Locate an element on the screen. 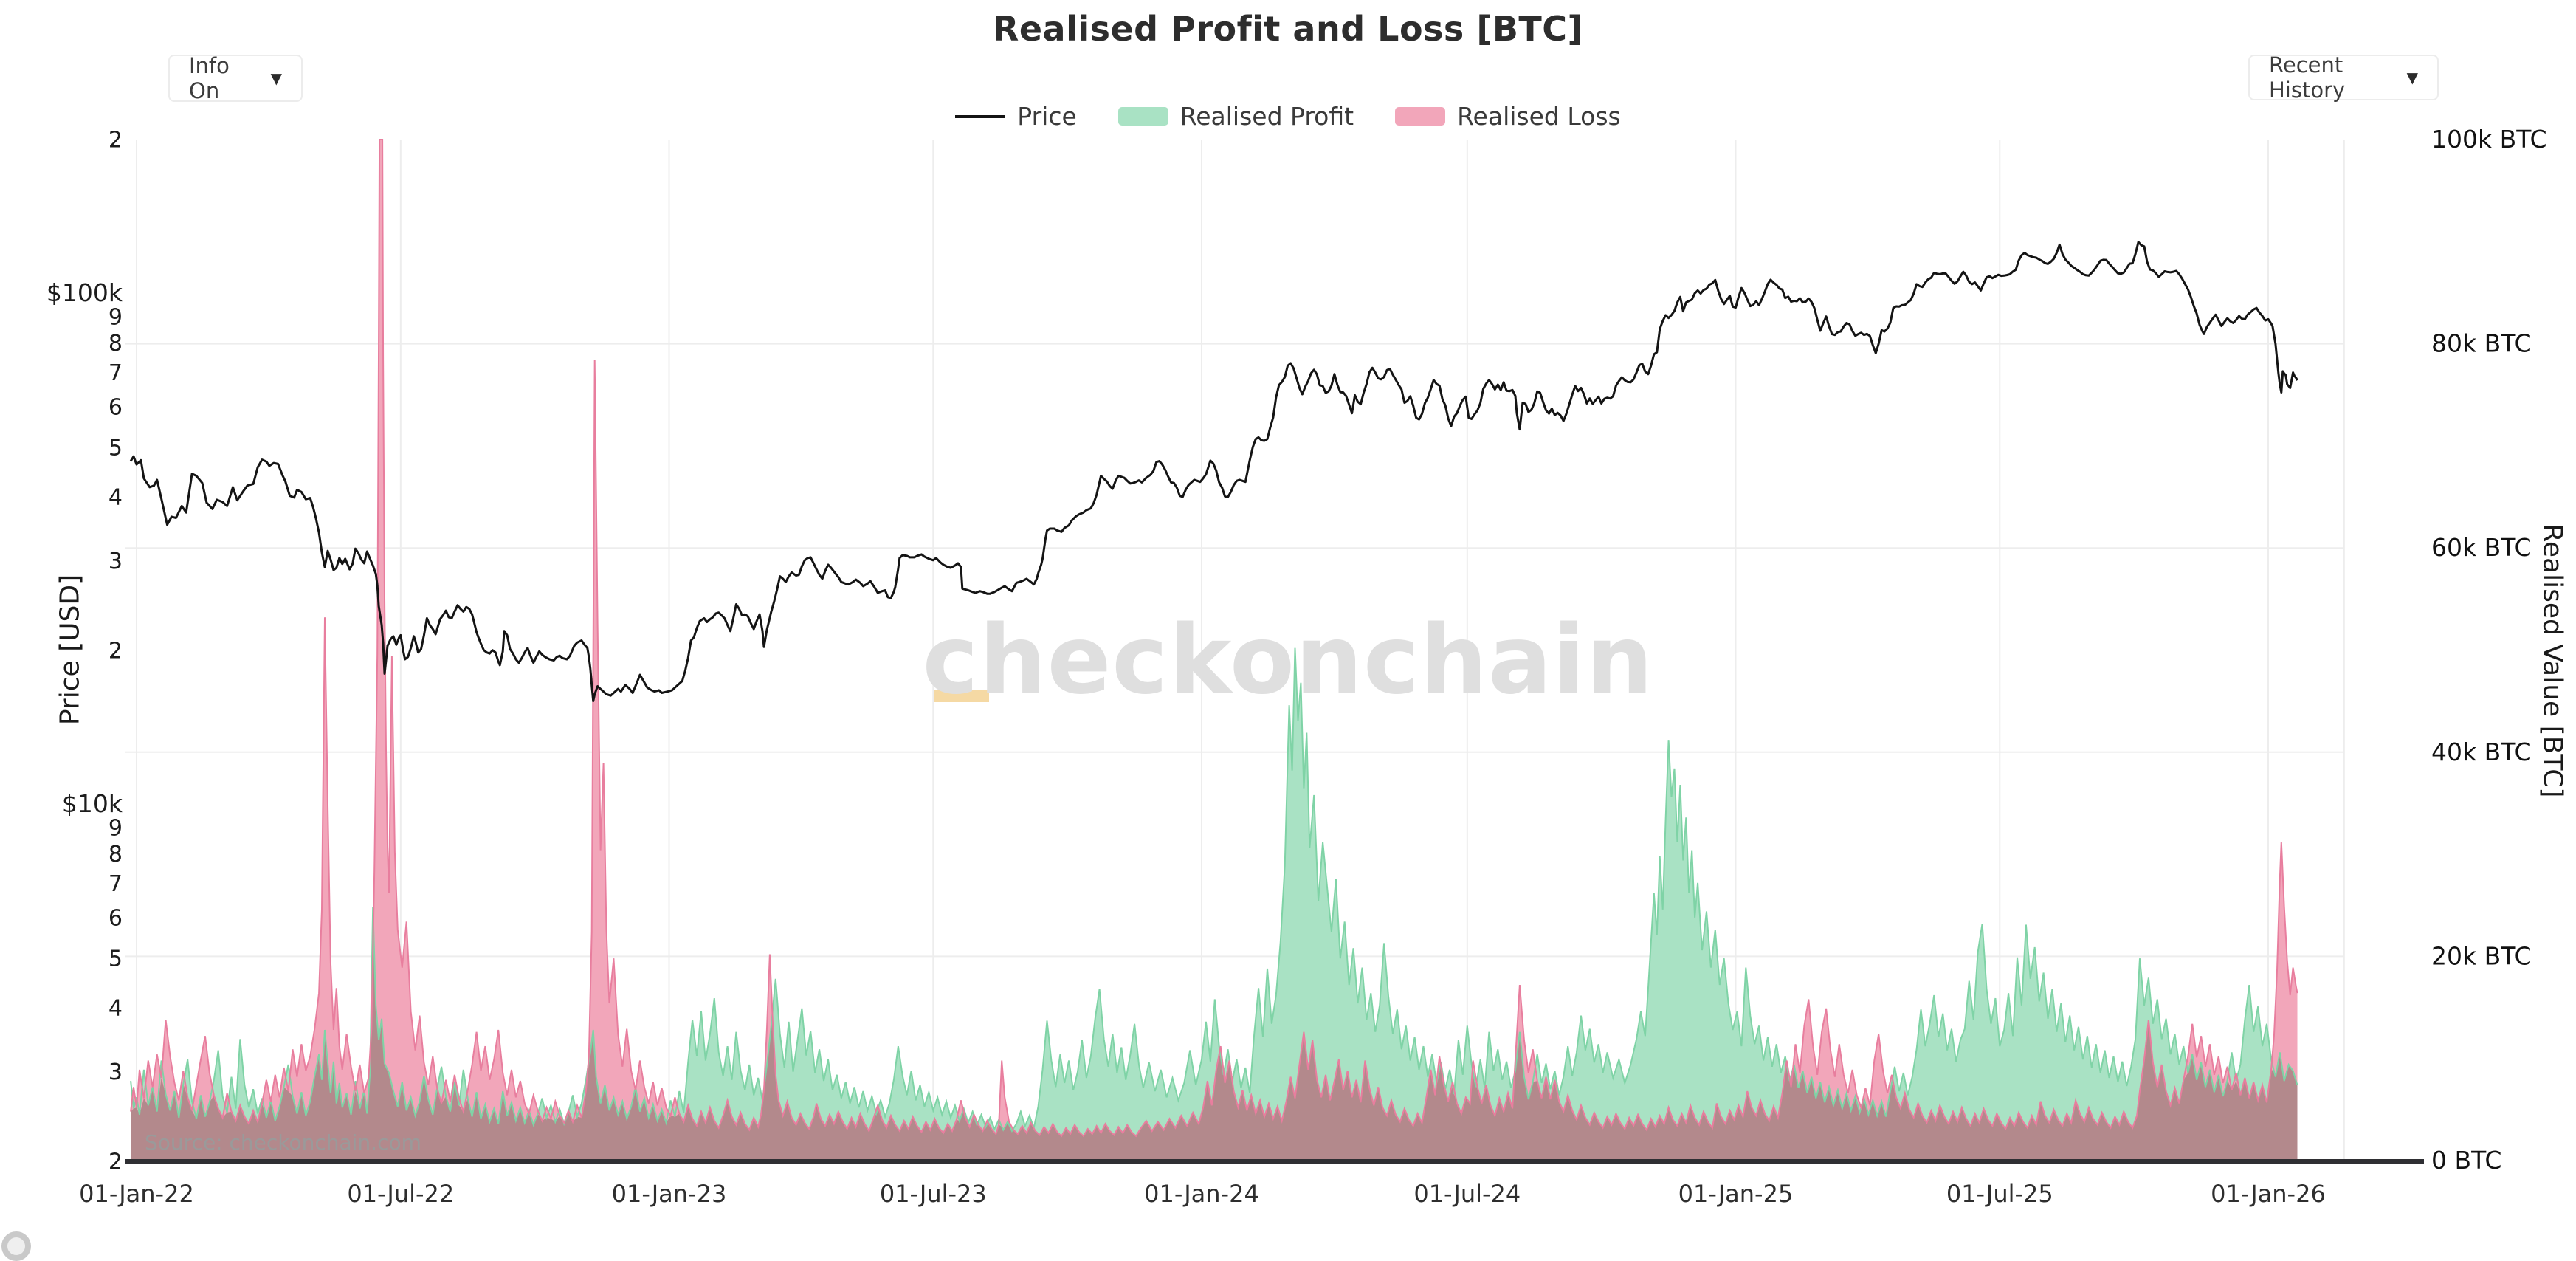 Image resolution: width=2576 pixels, height=1261 pixels. legend-label-realised-profit: Realised Profit is located at coordinates (1267, 116).